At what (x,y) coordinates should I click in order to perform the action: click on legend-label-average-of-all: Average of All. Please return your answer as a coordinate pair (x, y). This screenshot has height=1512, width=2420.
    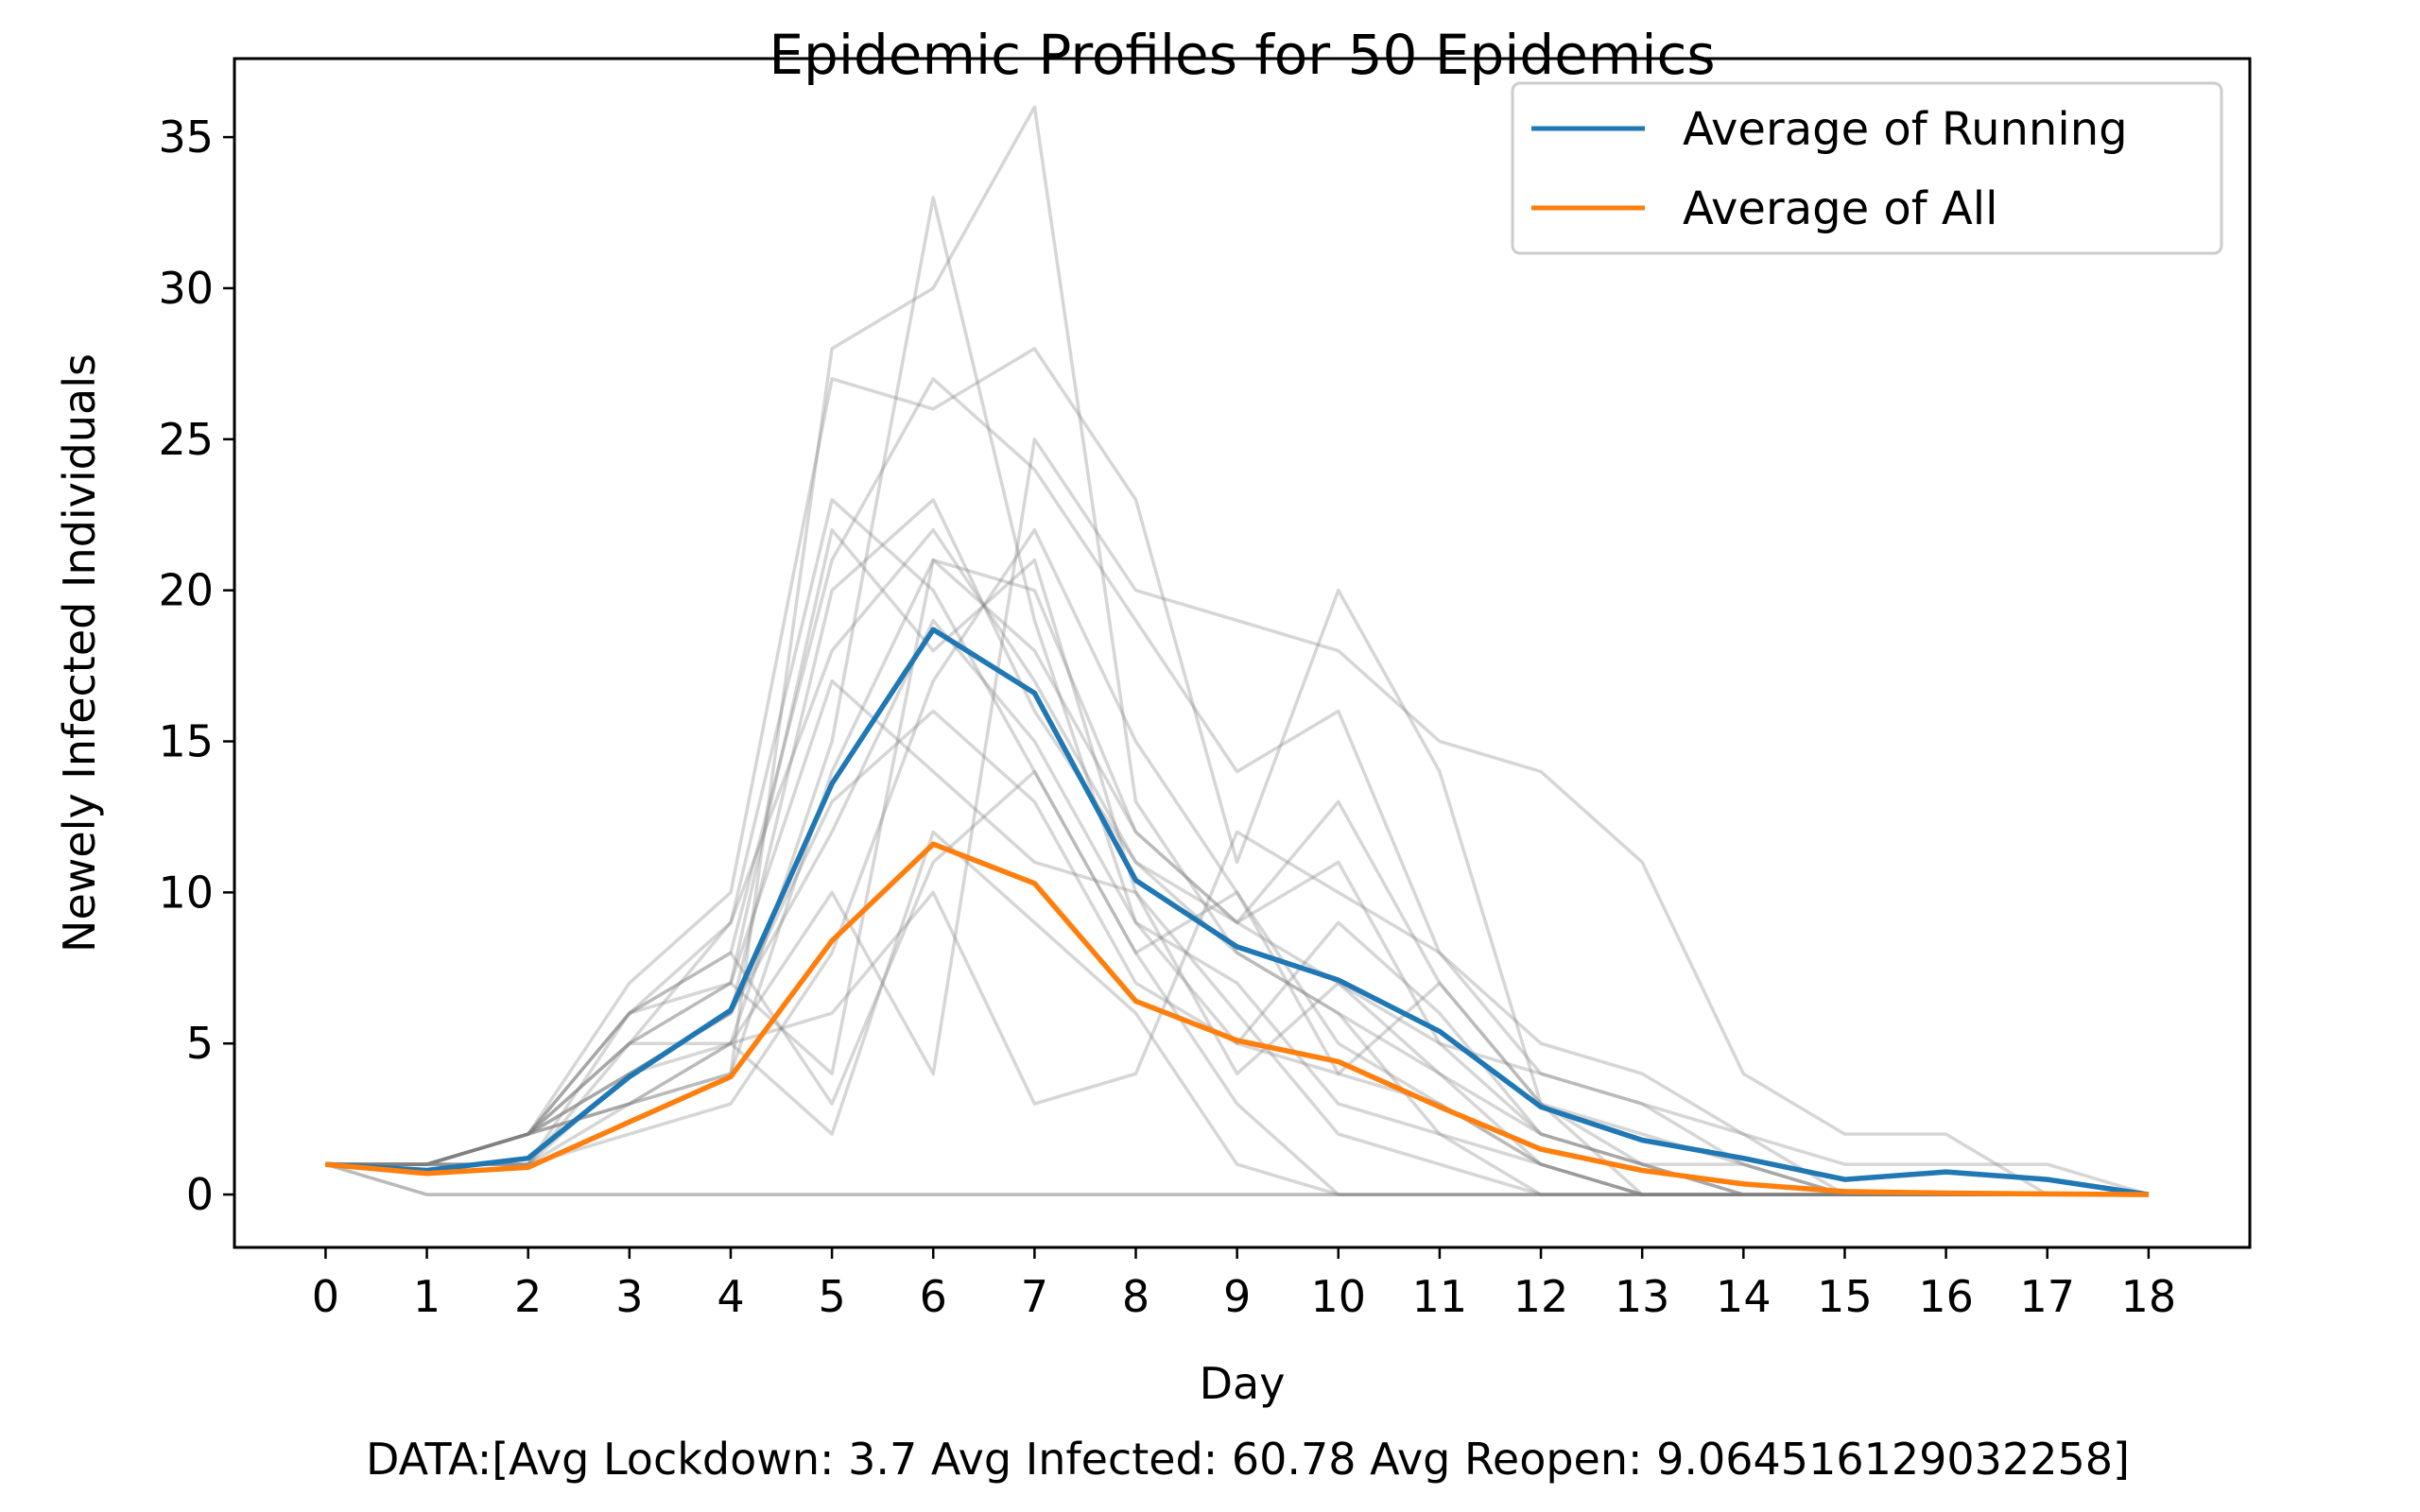
    Looking at the image, I should click on (1840, 208).